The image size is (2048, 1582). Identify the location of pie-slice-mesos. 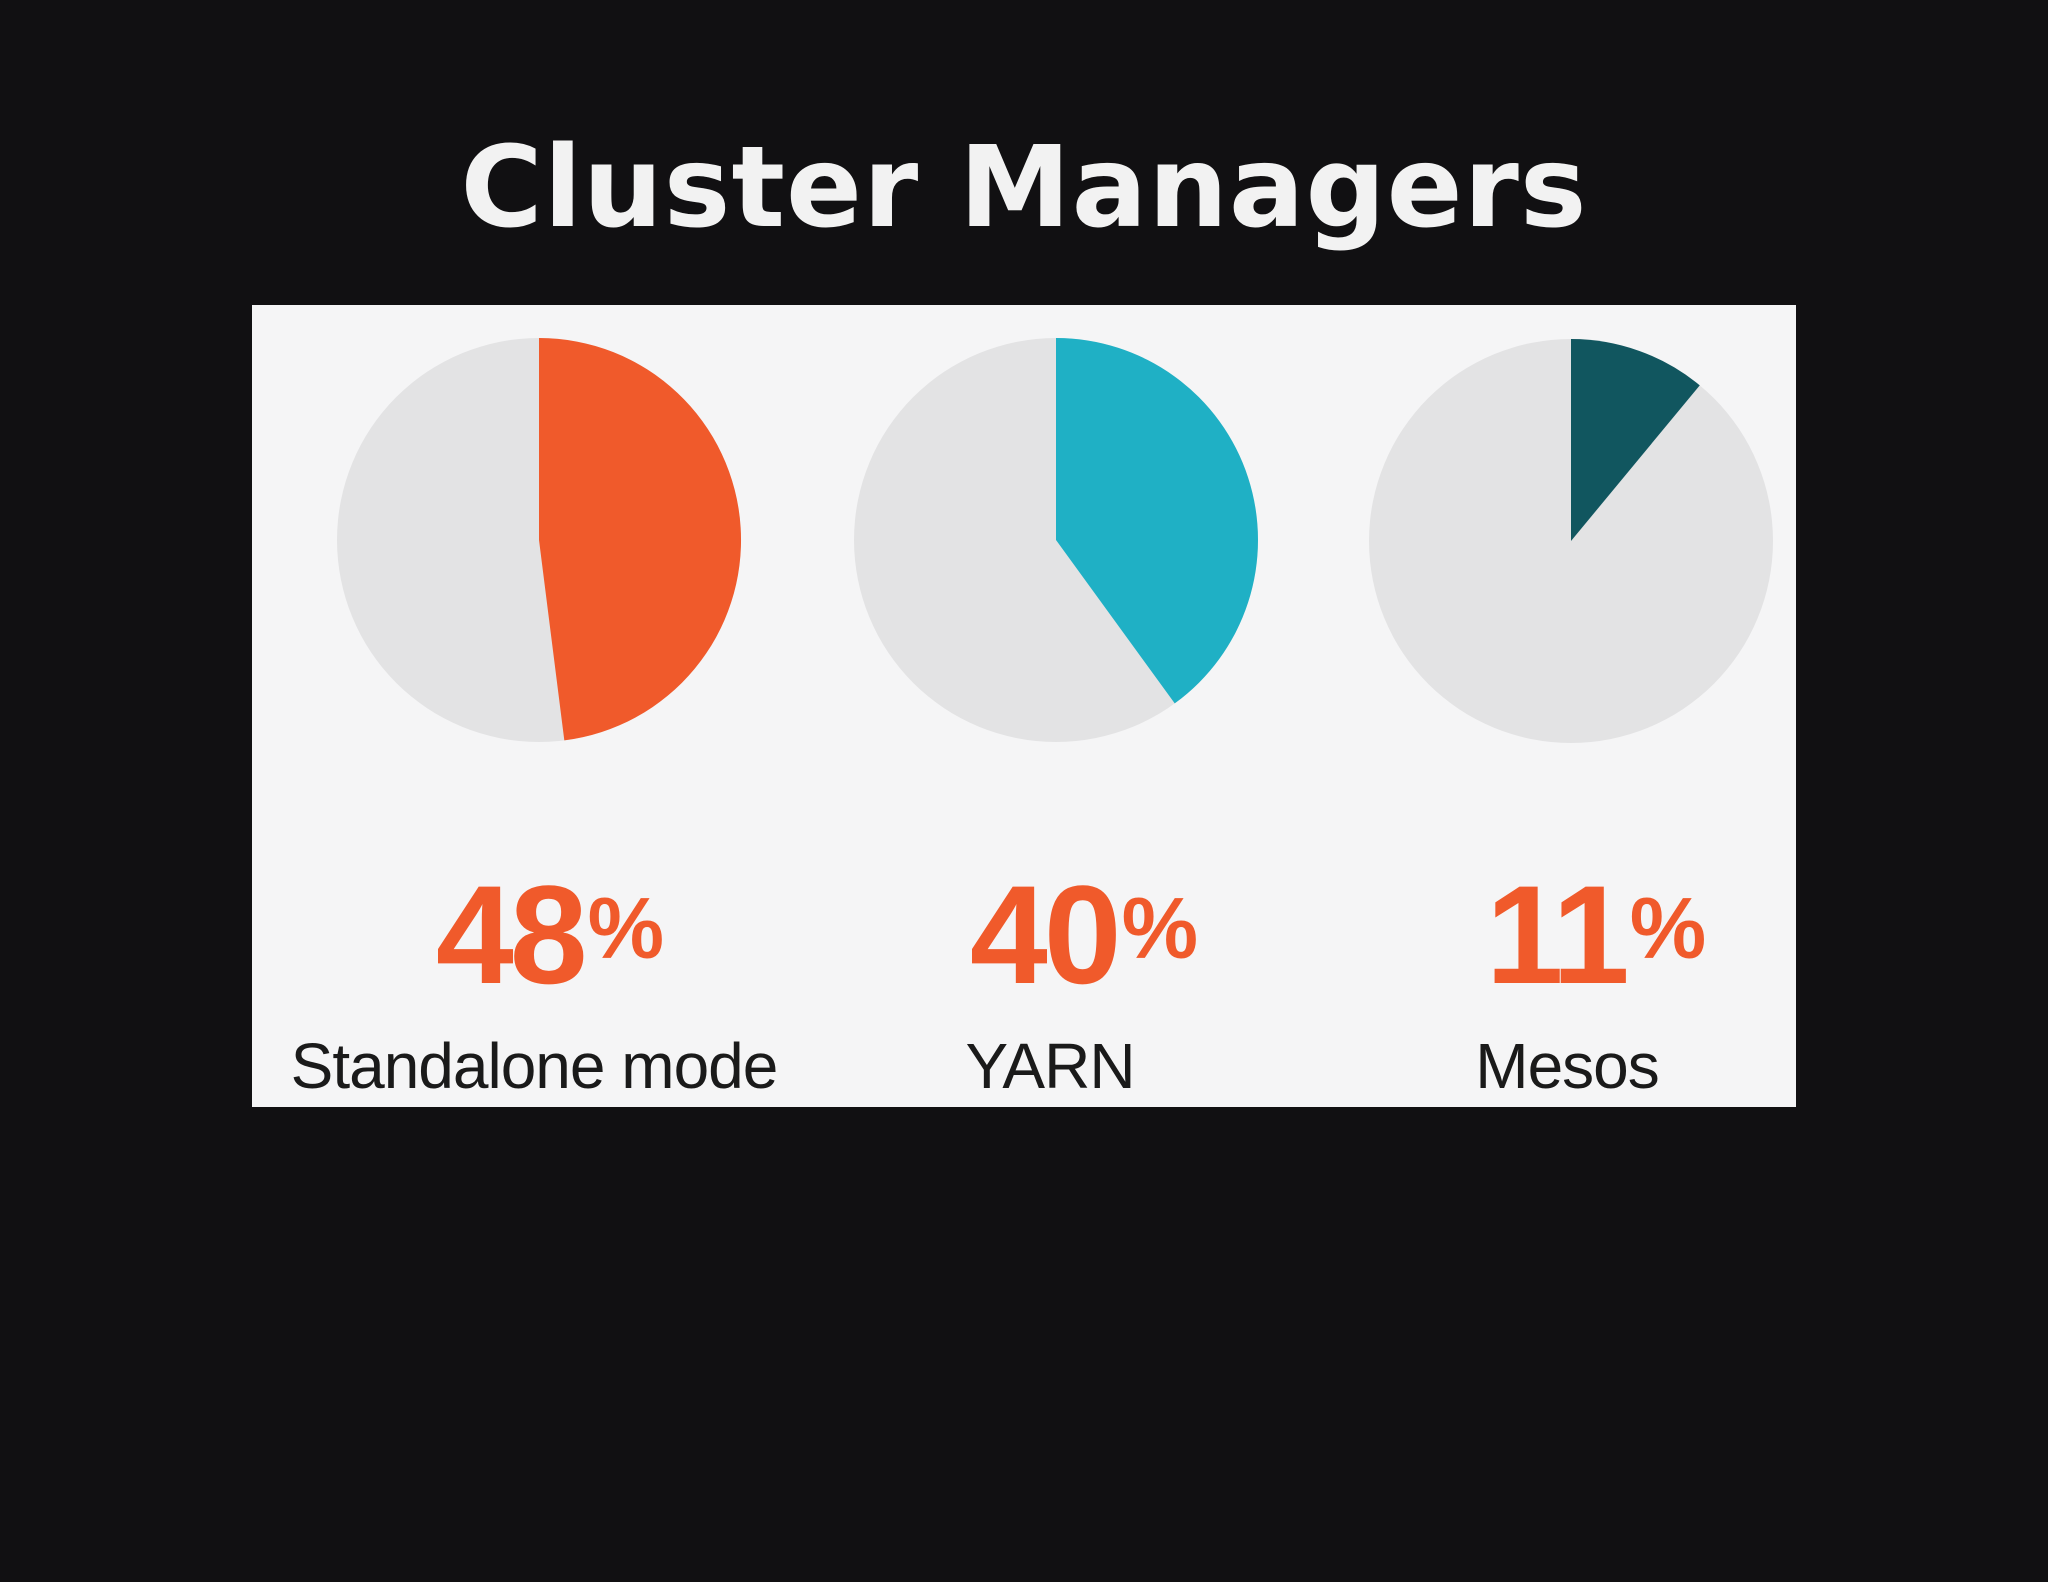
(1635, 440).